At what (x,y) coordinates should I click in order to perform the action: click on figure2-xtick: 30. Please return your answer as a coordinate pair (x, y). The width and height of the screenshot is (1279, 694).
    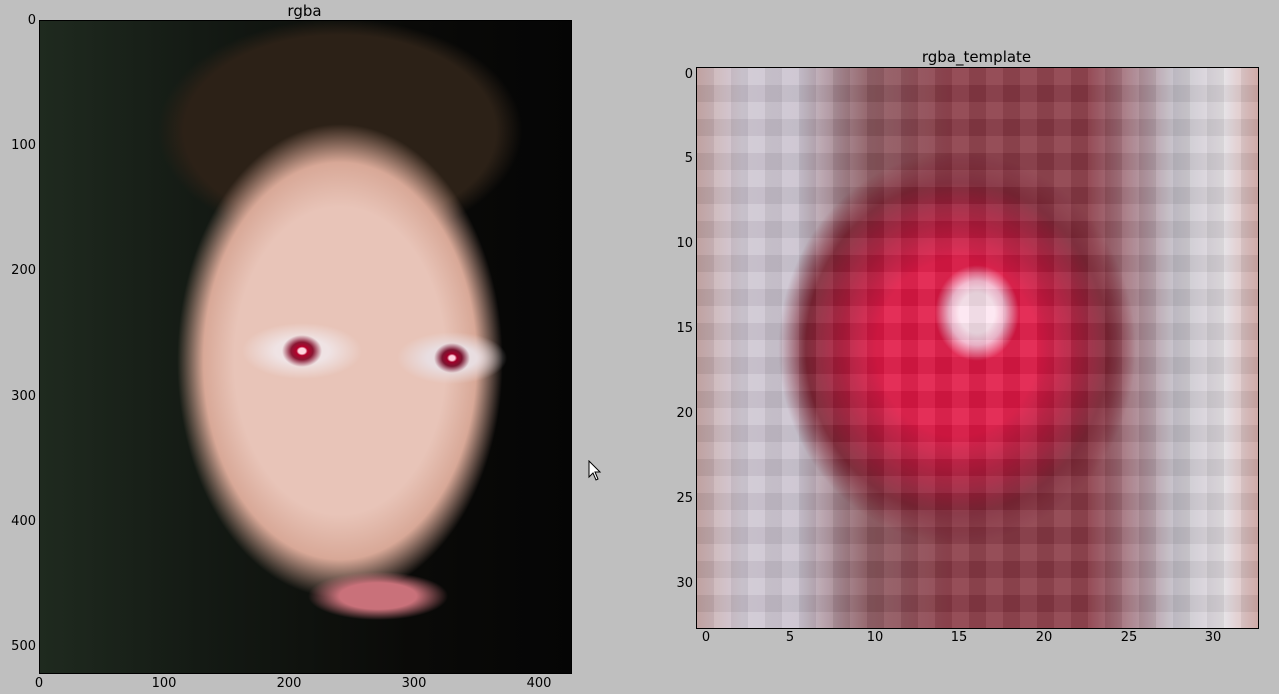
    Looking at the image, I should click on (1213, 637).